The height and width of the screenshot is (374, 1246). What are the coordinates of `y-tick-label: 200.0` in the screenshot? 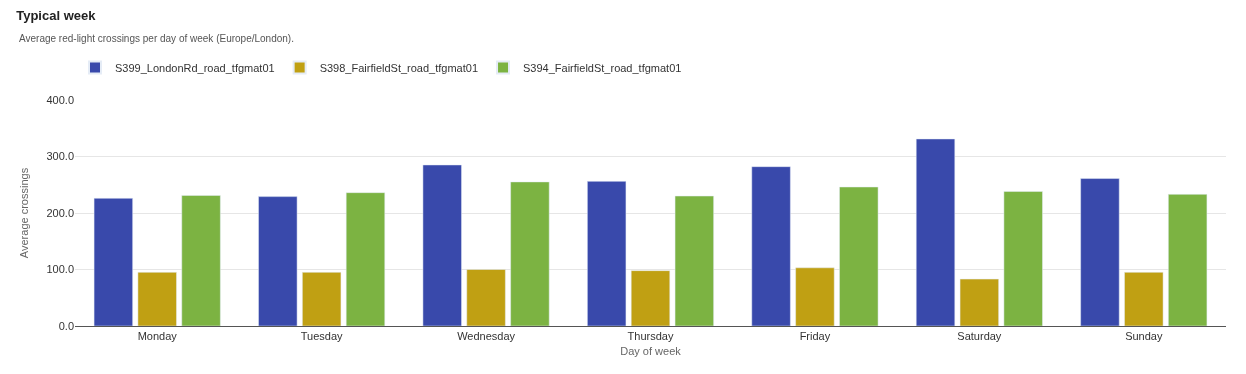 It's located at (60, 212).